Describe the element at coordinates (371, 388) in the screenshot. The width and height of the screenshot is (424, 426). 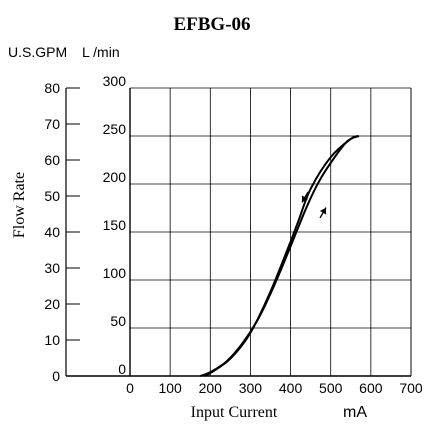
I see `x-tick-label: 600` at that location.